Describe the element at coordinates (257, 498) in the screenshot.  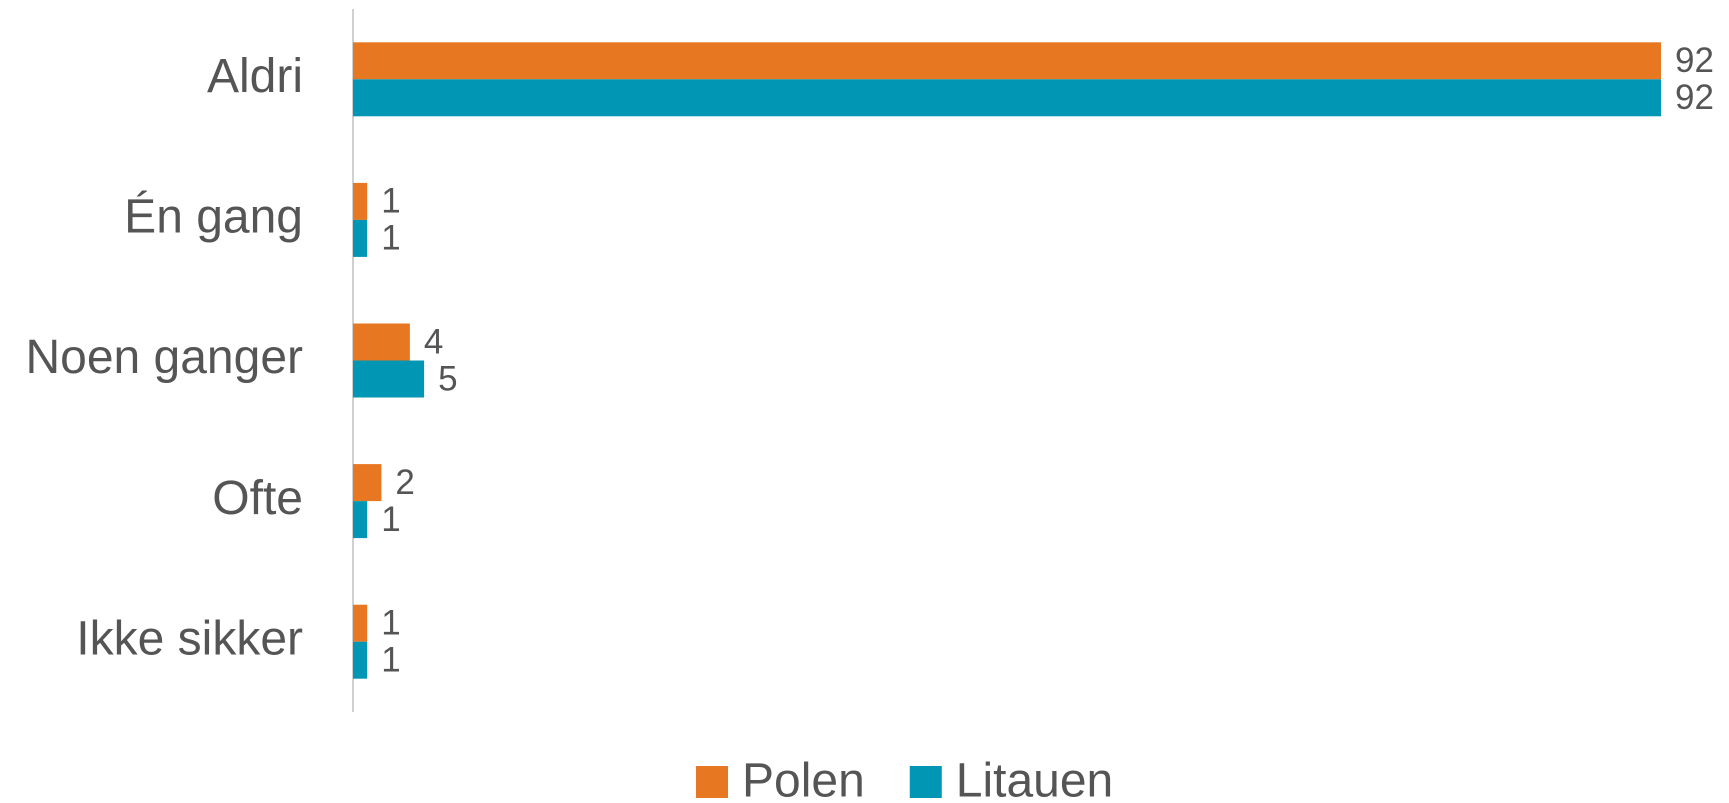
I see `category-label: Ofte` at that location.